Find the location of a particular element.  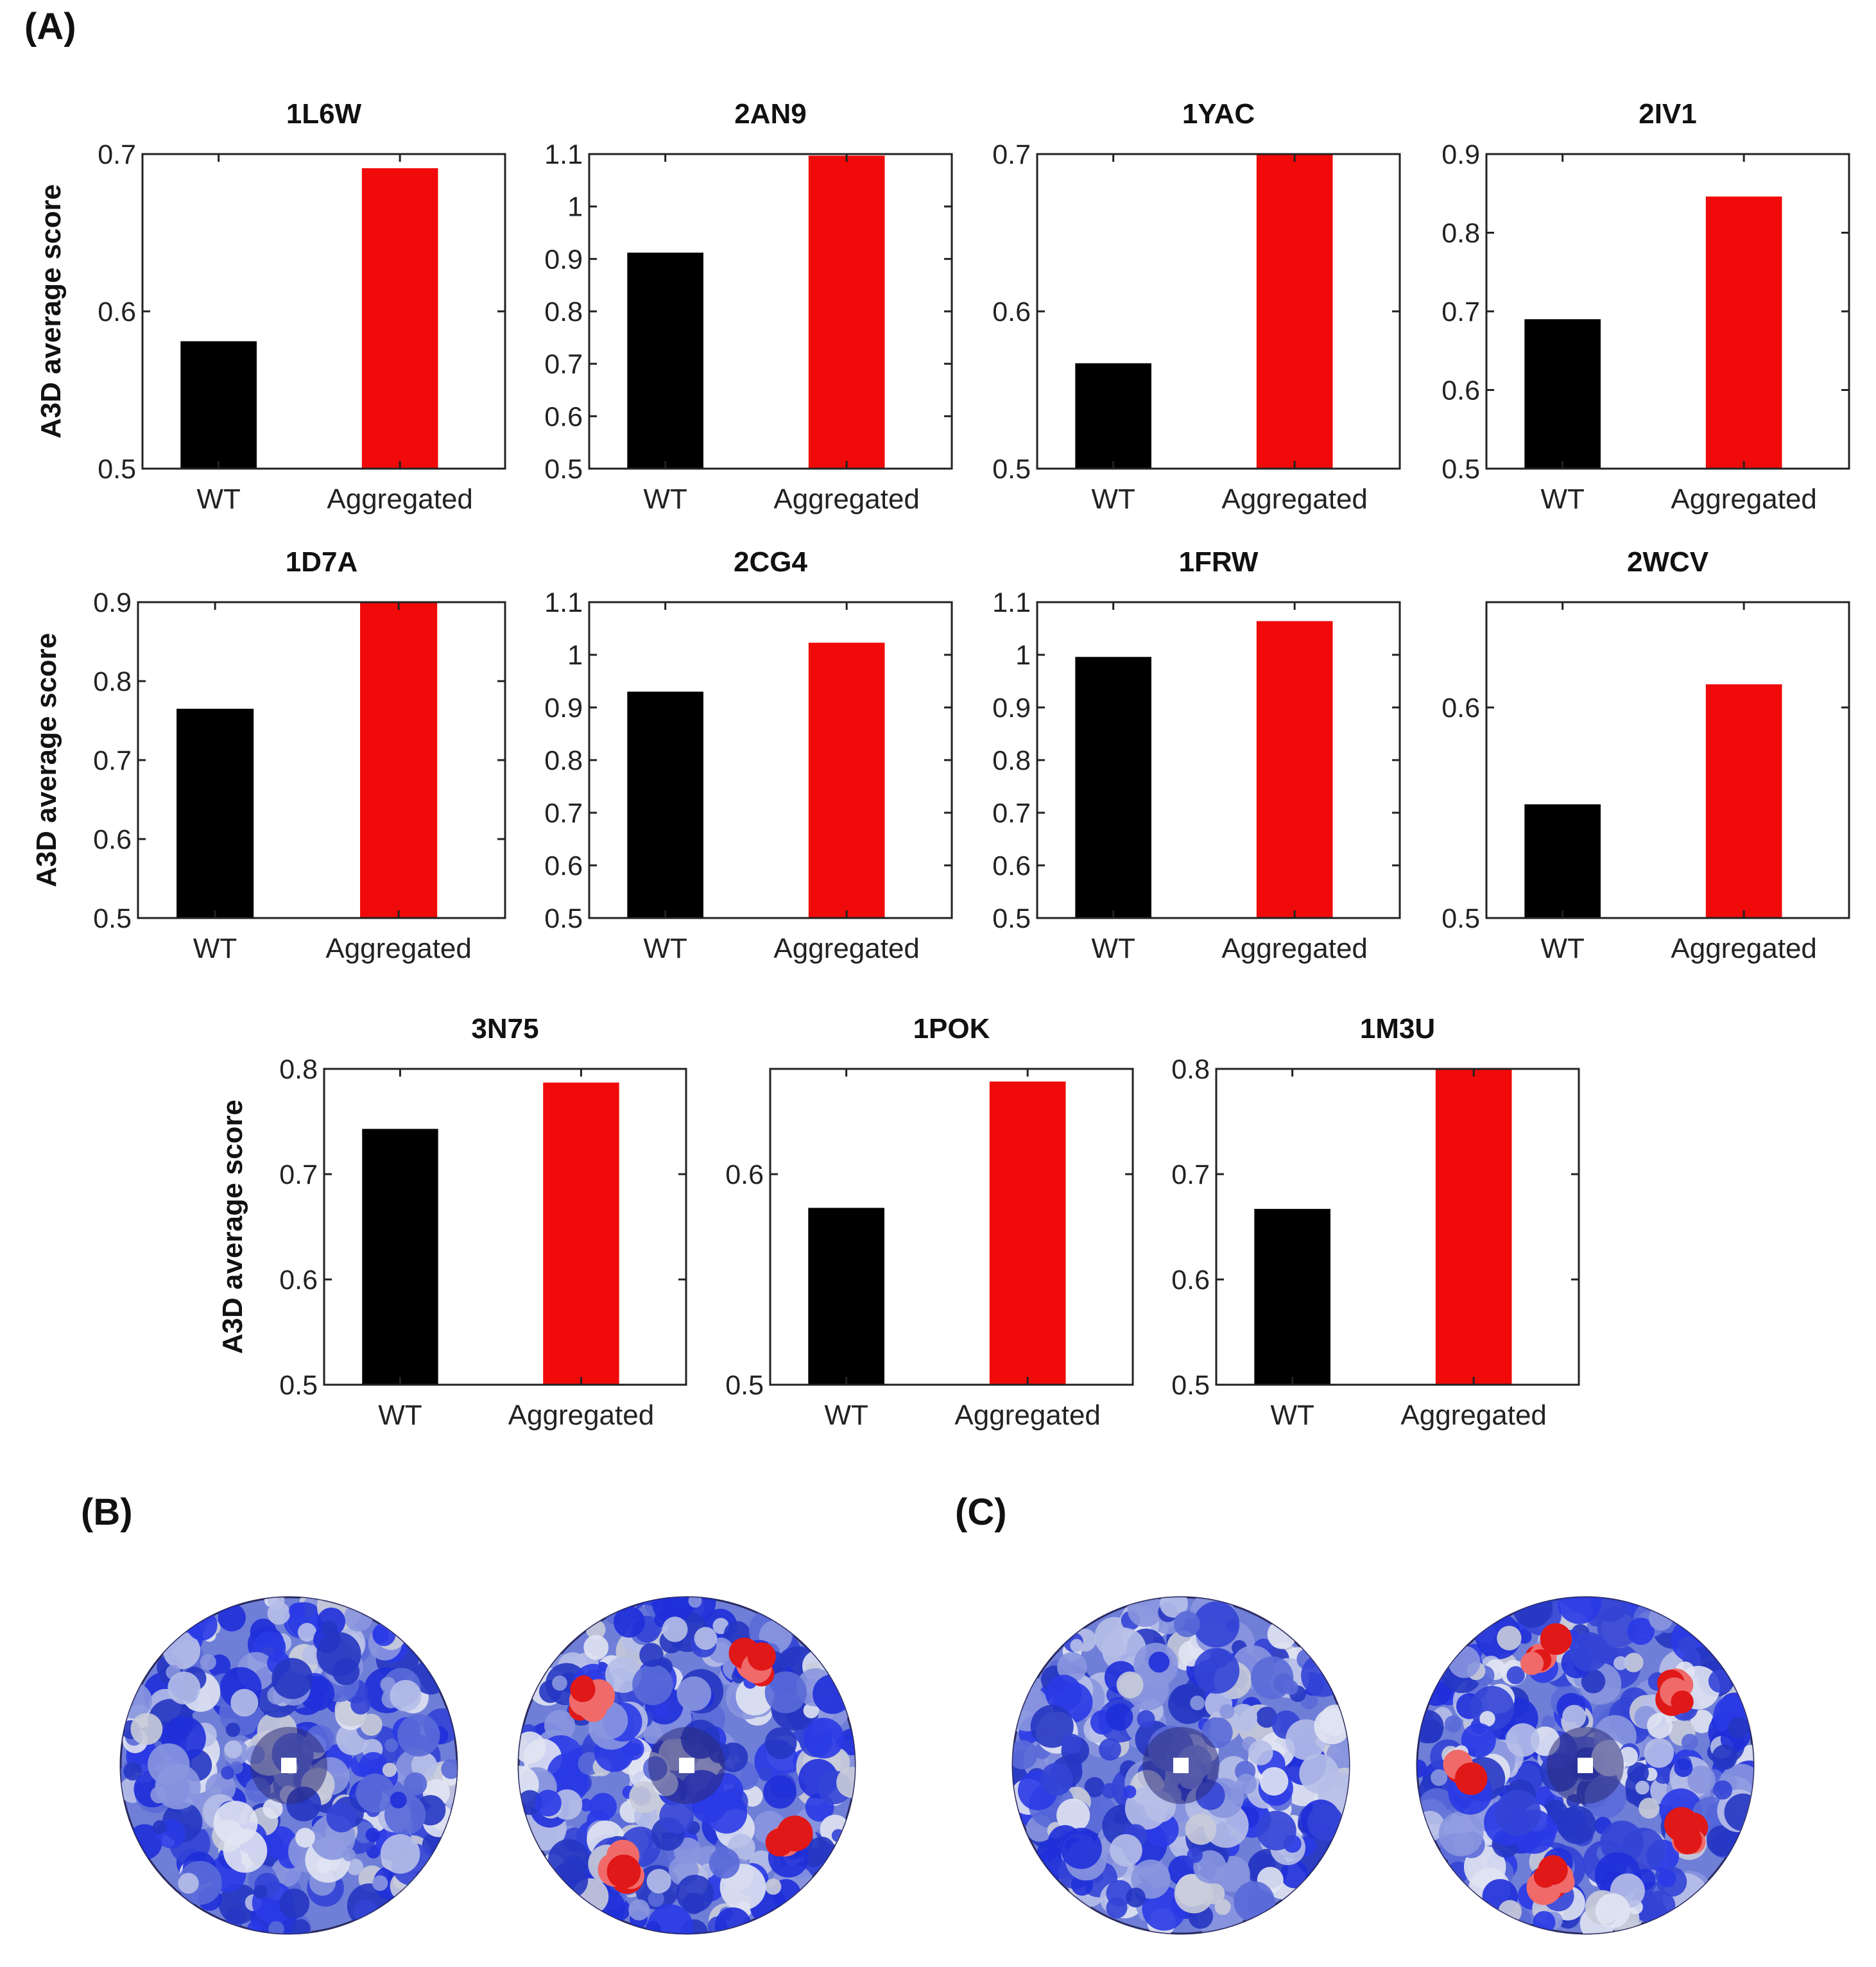

chart-title: 1D7A is located at coordinates (322, 562).